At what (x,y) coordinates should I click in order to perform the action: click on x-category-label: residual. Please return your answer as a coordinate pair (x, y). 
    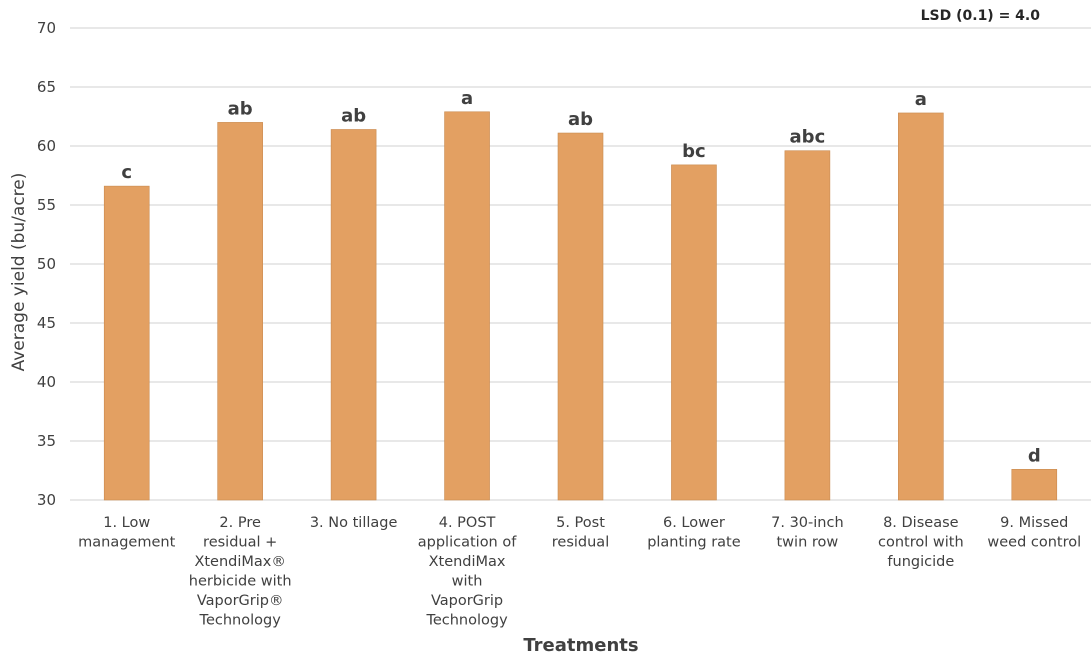
    Looking at the image, I should click on (580, 543).